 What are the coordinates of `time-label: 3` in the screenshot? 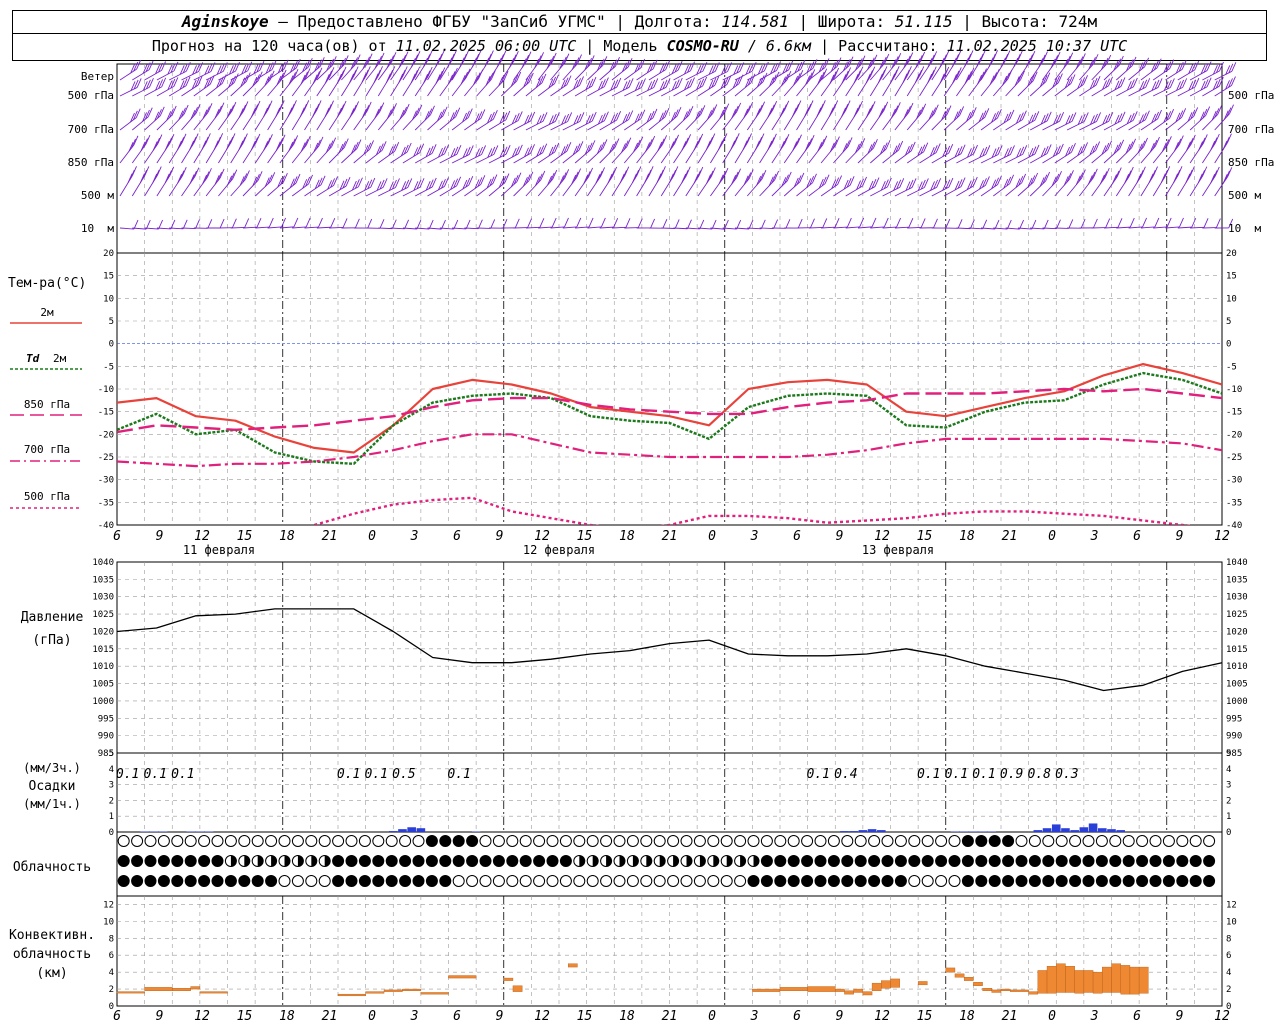 It's located at (754, 536).